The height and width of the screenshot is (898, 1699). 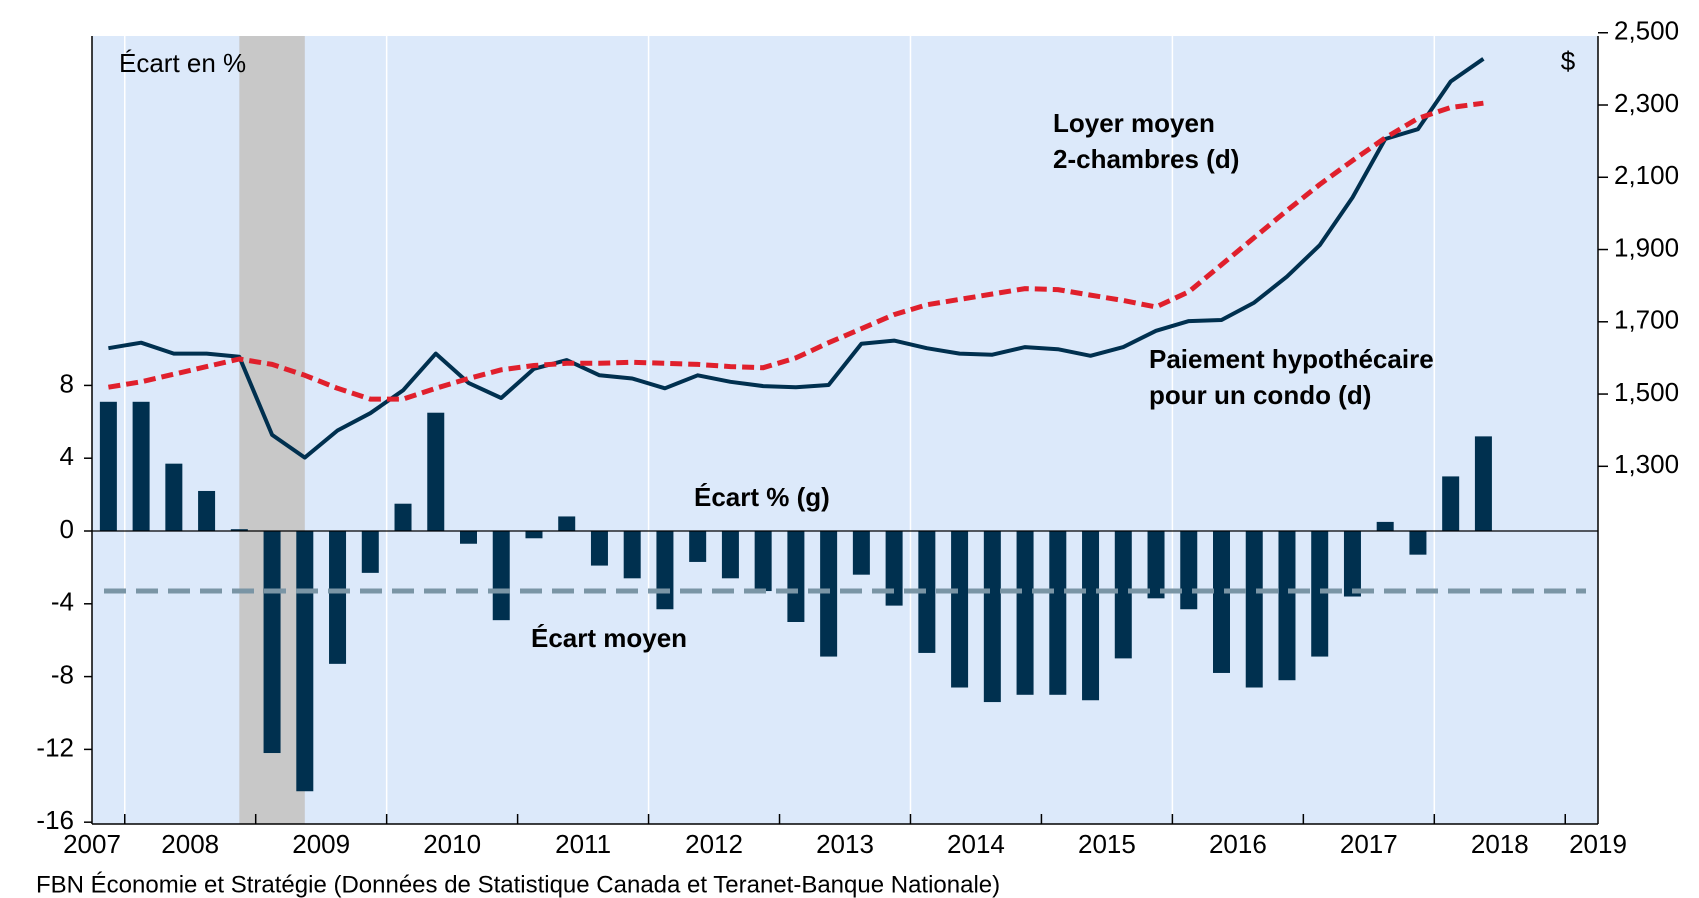 What do you see at coordinates (67, 529) in the screenshot?
I see `y-tick-label: 0` at bounding box center [67, 529].